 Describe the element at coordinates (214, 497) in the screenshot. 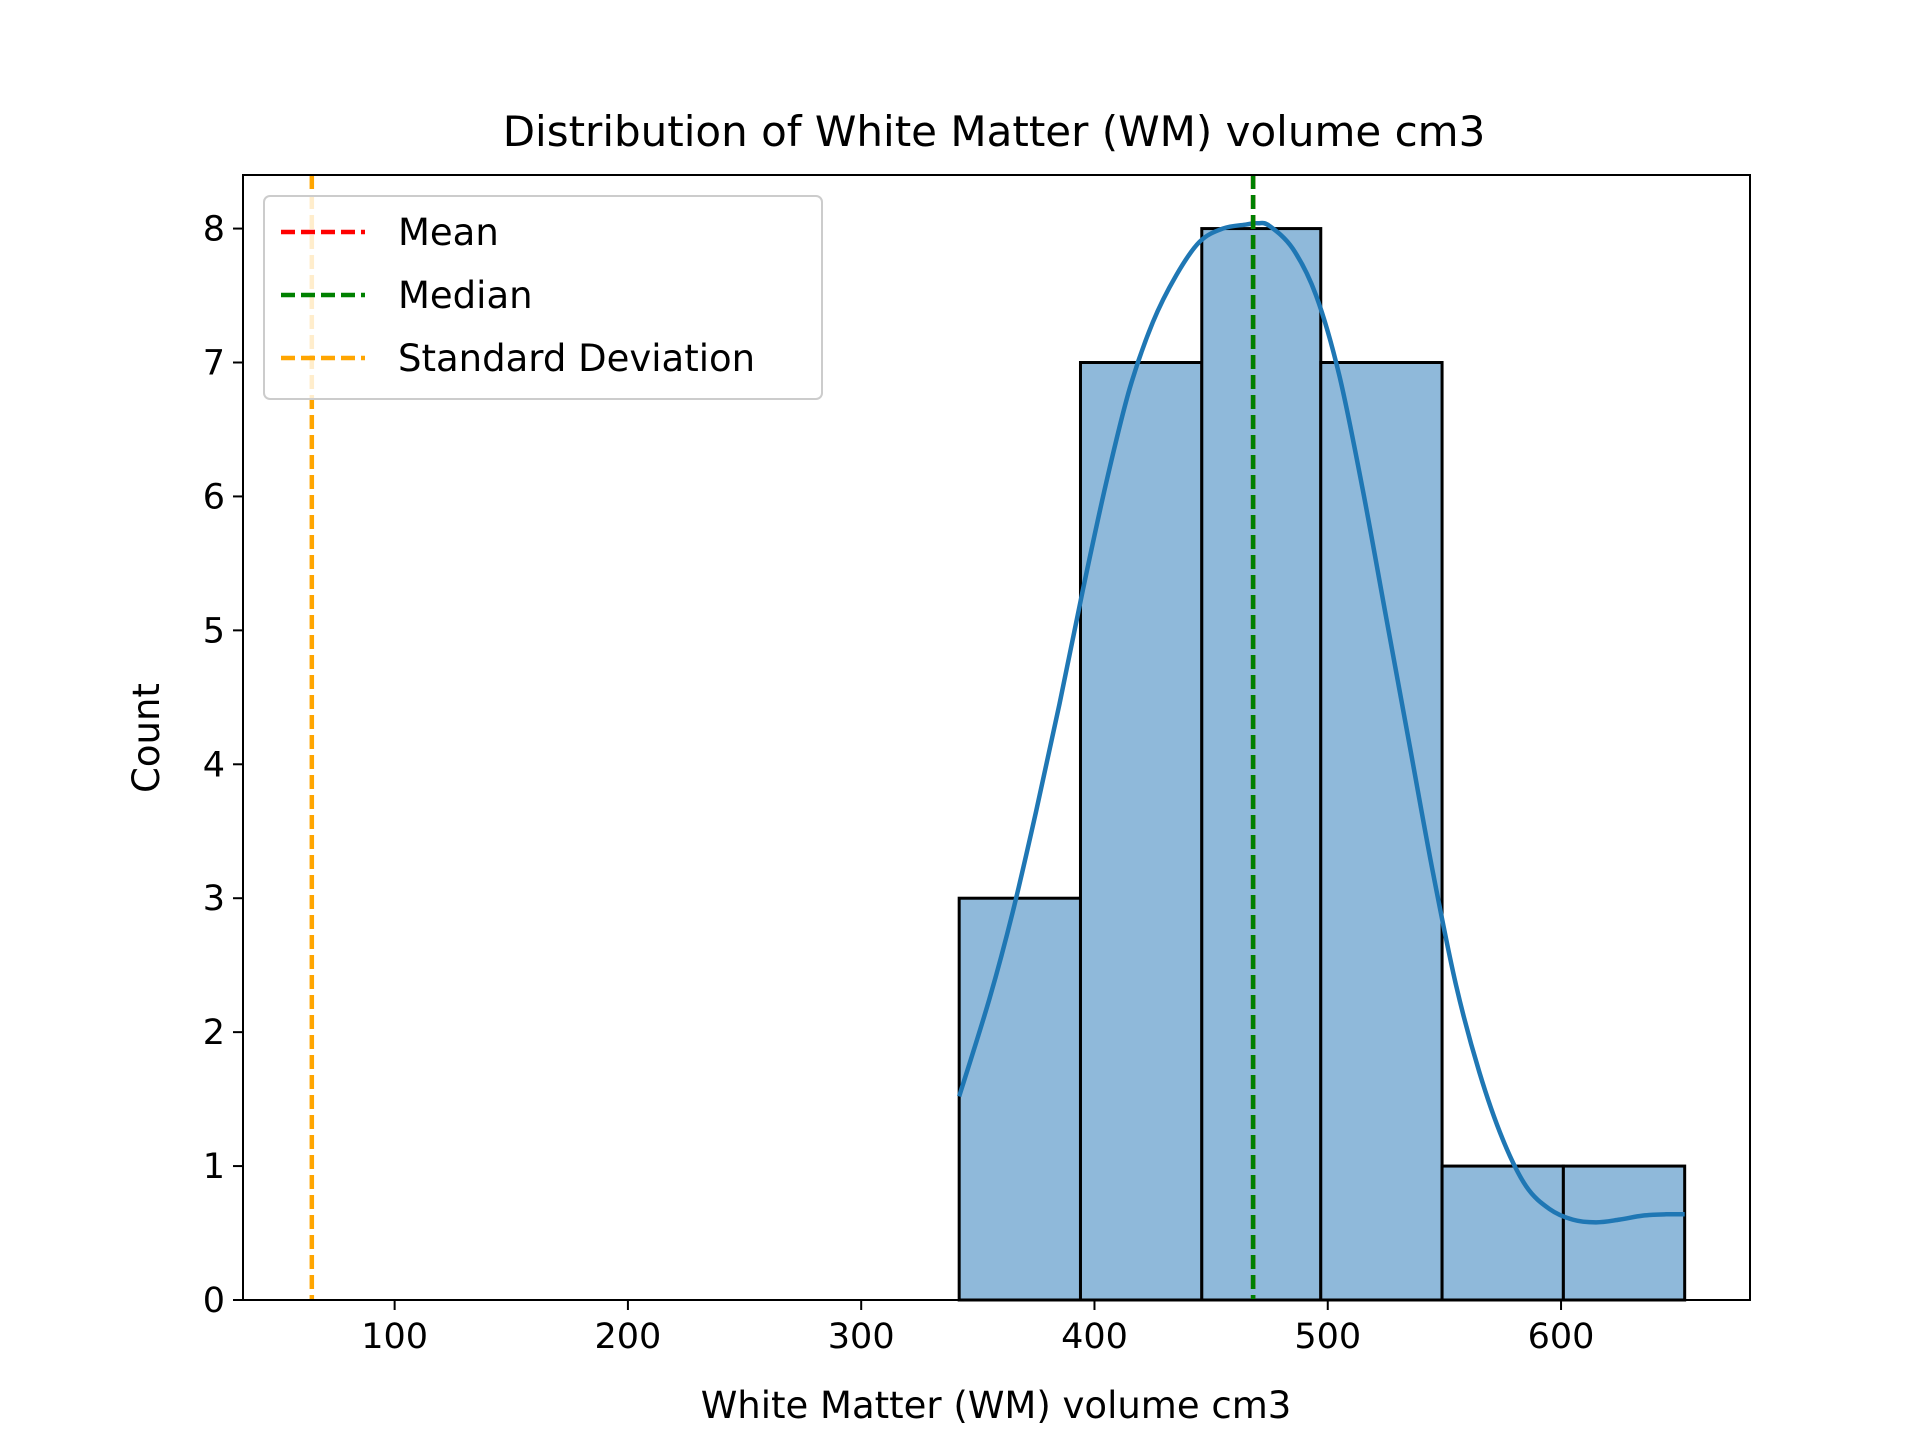

I see `y-tick-label-6: 6` at that location.